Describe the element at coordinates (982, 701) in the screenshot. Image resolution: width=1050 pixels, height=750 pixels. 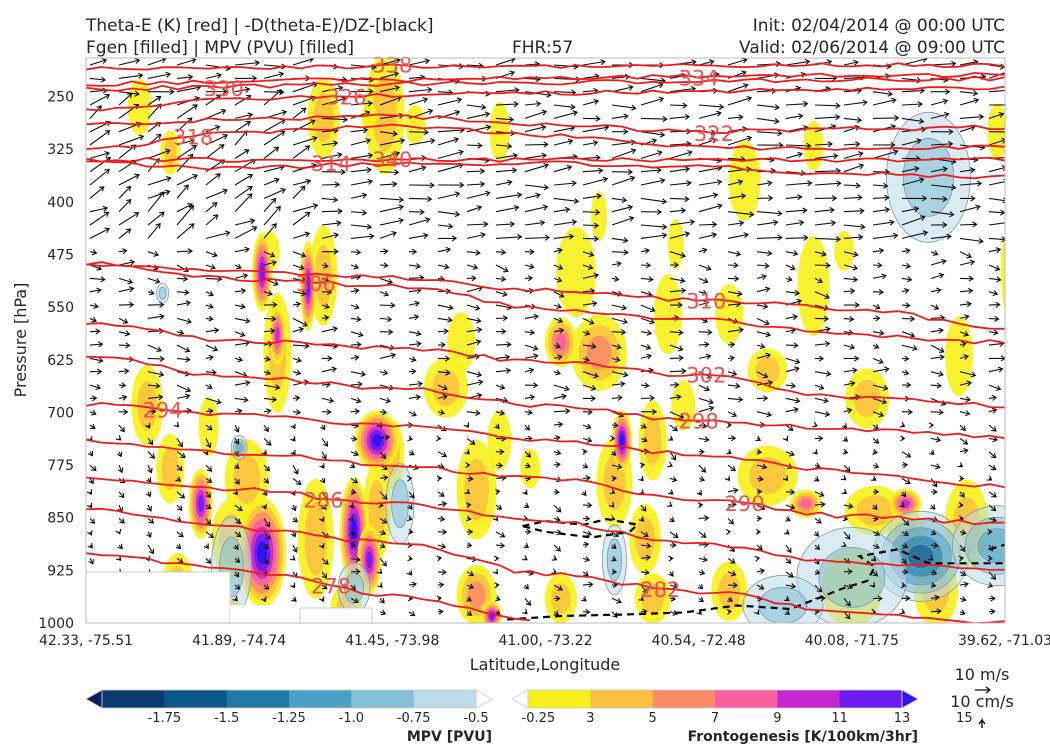
I see `wind-key-vertical: 10 cm/s` at that location.